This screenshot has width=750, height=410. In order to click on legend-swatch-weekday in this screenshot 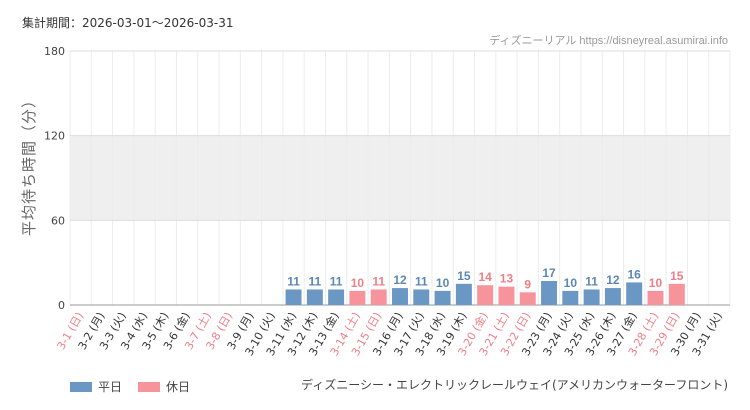, I will do `click(81, 386)`.